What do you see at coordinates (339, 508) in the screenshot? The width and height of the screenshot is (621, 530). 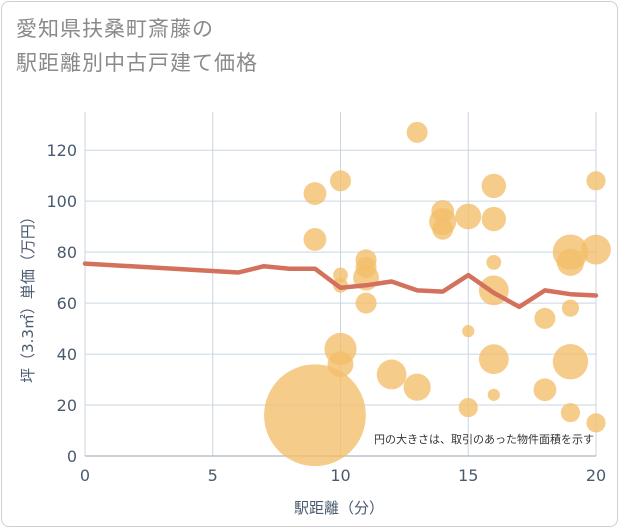 I see `x-axis-label: 駅距離（分）` at bounding box center [339, 508].